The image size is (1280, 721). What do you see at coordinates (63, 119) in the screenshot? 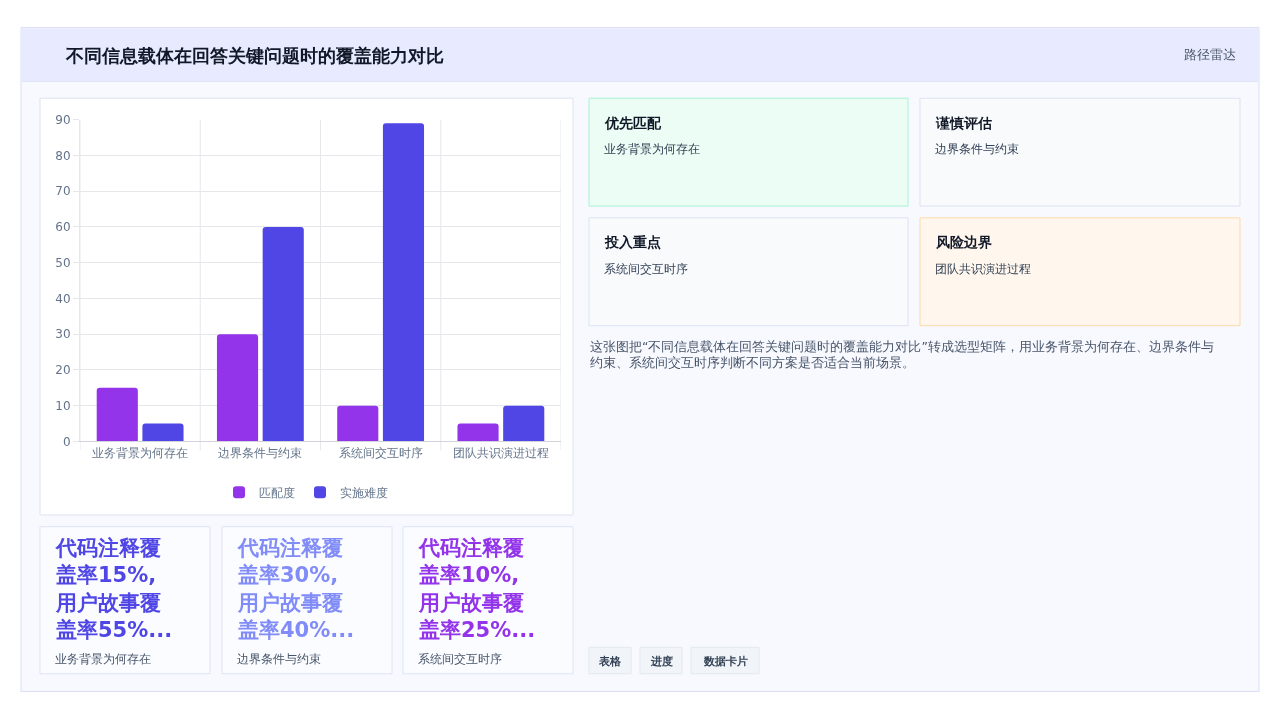
I see `y-tick-label: 90` at bounding box center [63, 119].